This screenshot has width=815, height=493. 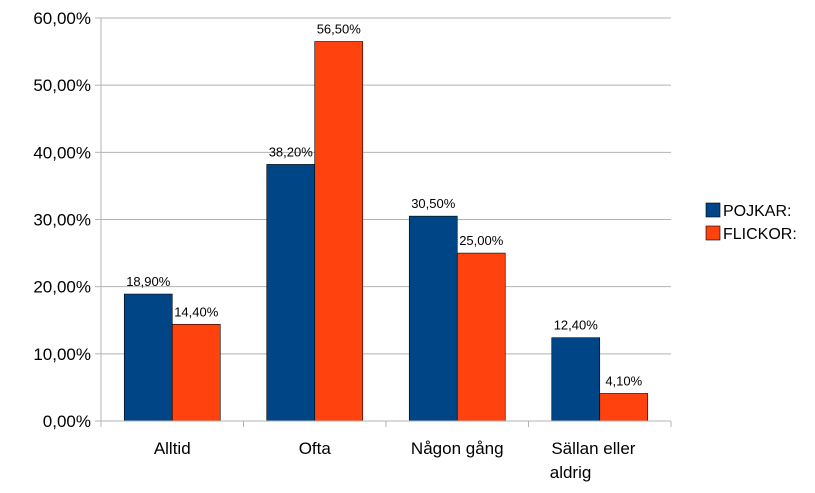 What do you see at coordinates (576, 325) in the screenshot?
I see `data-label: 12,40%` at bounding box center [576, 325].